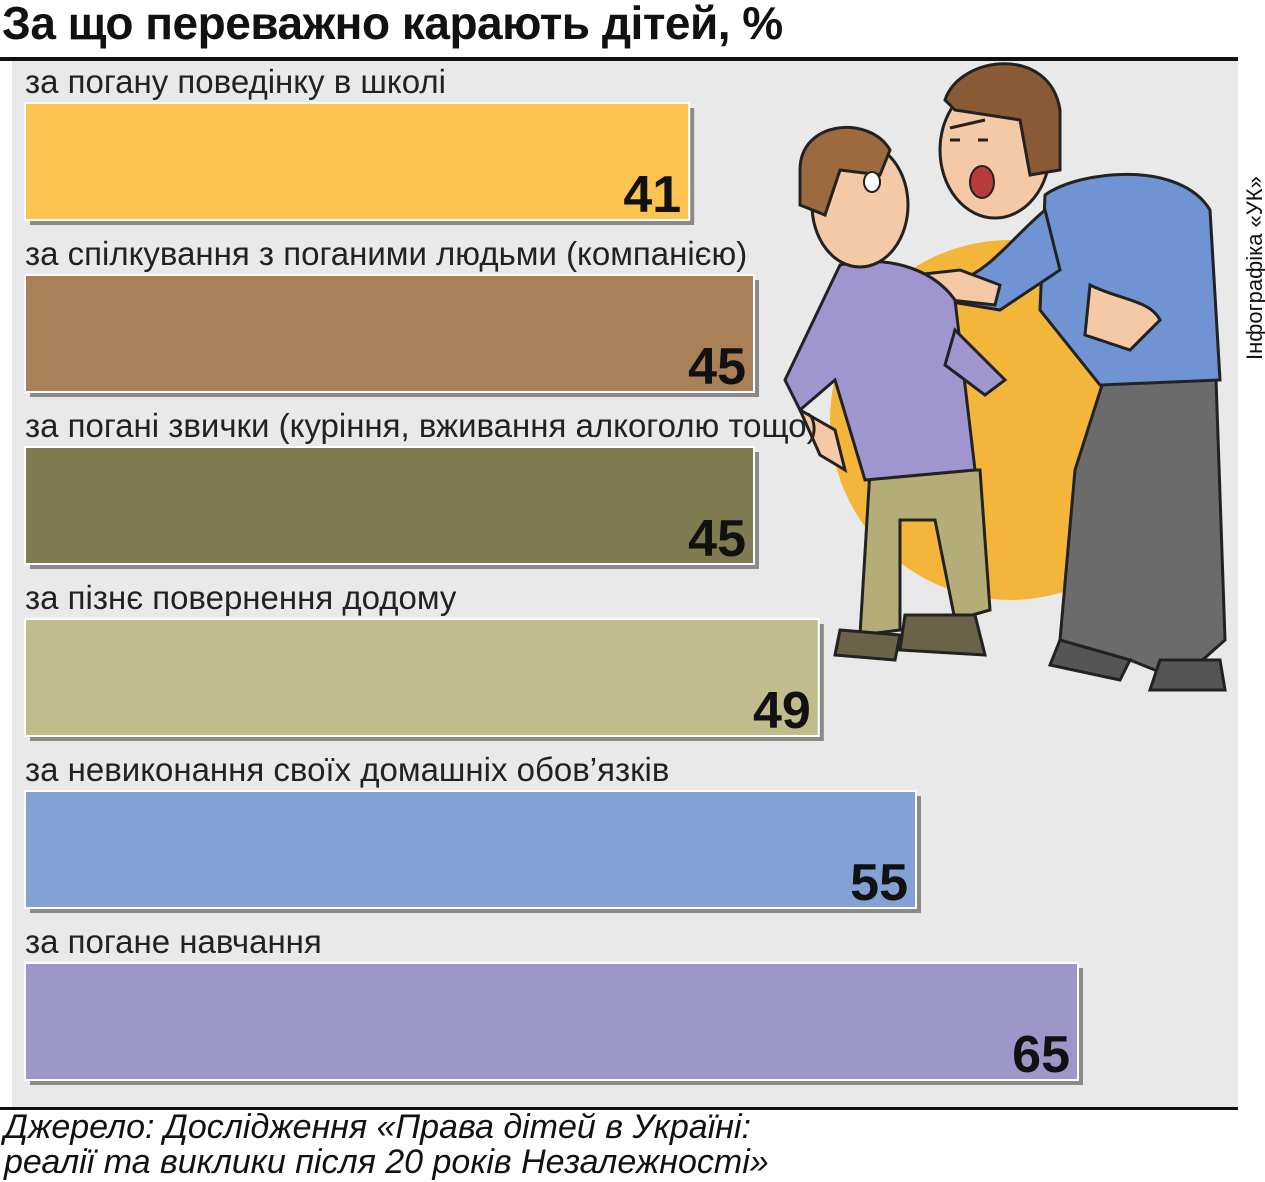 The width and height of the screenshot is (1265, 1182). I want to click on title-rule, so click(619, 59).